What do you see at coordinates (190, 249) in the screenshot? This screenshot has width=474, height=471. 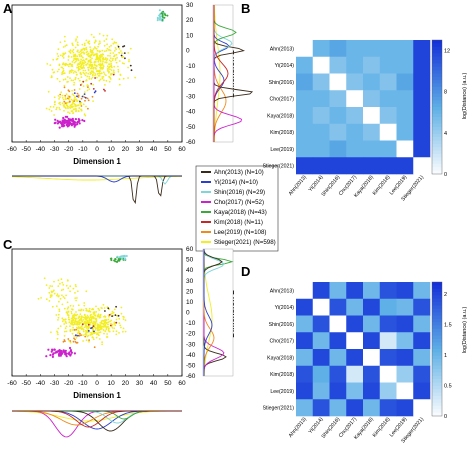 I see `y-tick-label: 60` at bounding box center [190, 249].